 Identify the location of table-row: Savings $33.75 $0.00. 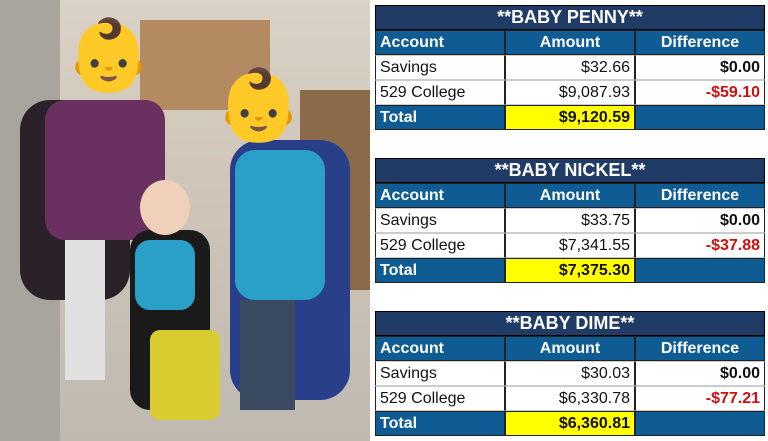
(570, 220).